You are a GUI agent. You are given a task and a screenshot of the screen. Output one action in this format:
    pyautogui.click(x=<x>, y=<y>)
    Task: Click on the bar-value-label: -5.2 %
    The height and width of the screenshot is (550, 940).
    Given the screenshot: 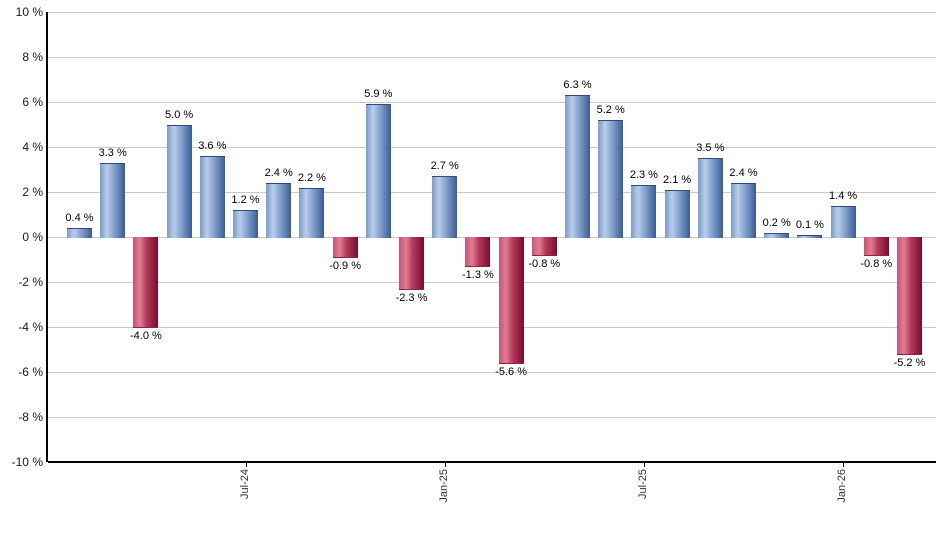 What is the action you would take?
    pyautogui.click(x=909, y=363)
    